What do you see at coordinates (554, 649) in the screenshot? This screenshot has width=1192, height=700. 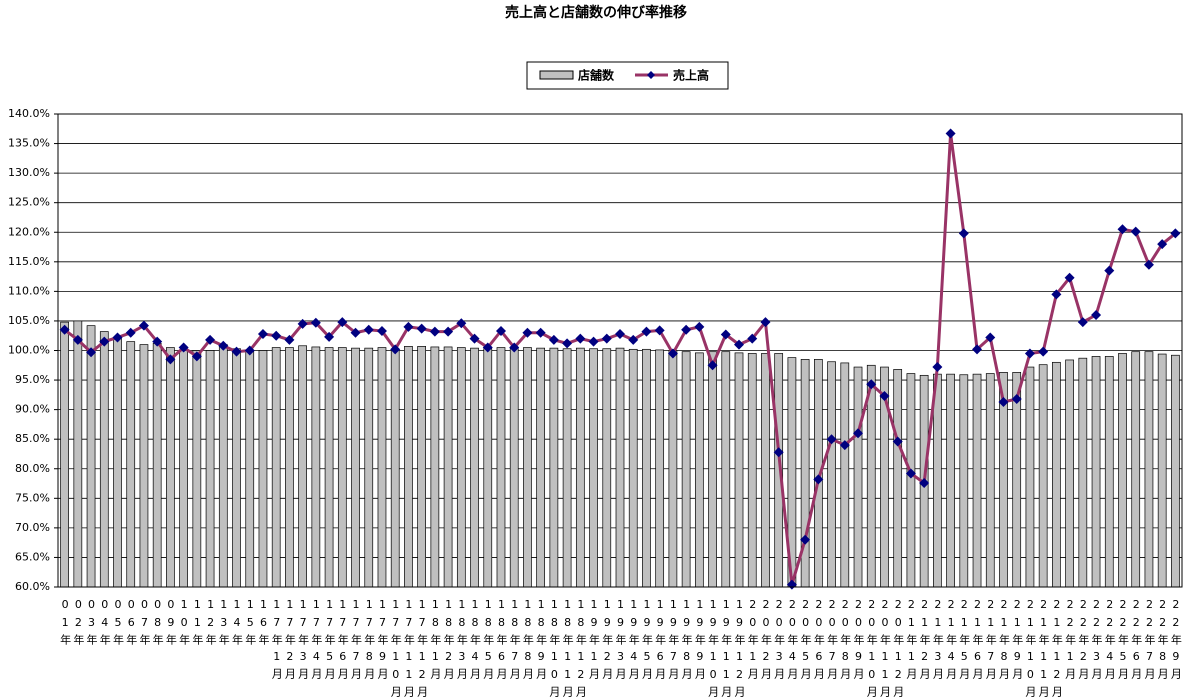 I see `x-tick-label: 18年10月` at bounding box center [554, 649].